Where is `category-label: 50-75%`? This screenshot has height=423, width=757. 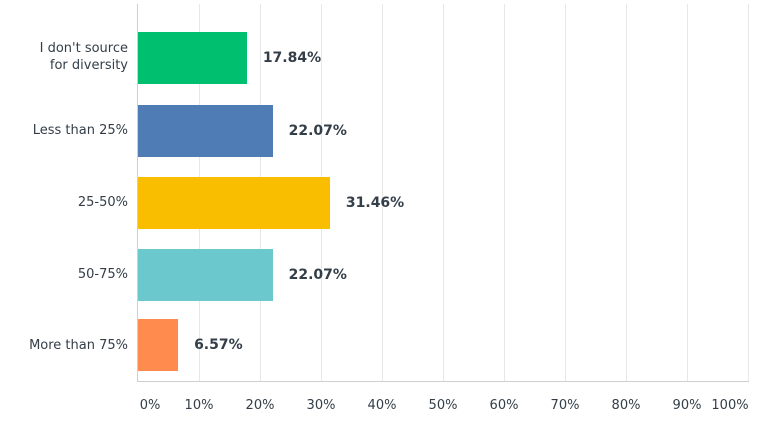
category-label: 50-75% is located at coordinates (102, 274).